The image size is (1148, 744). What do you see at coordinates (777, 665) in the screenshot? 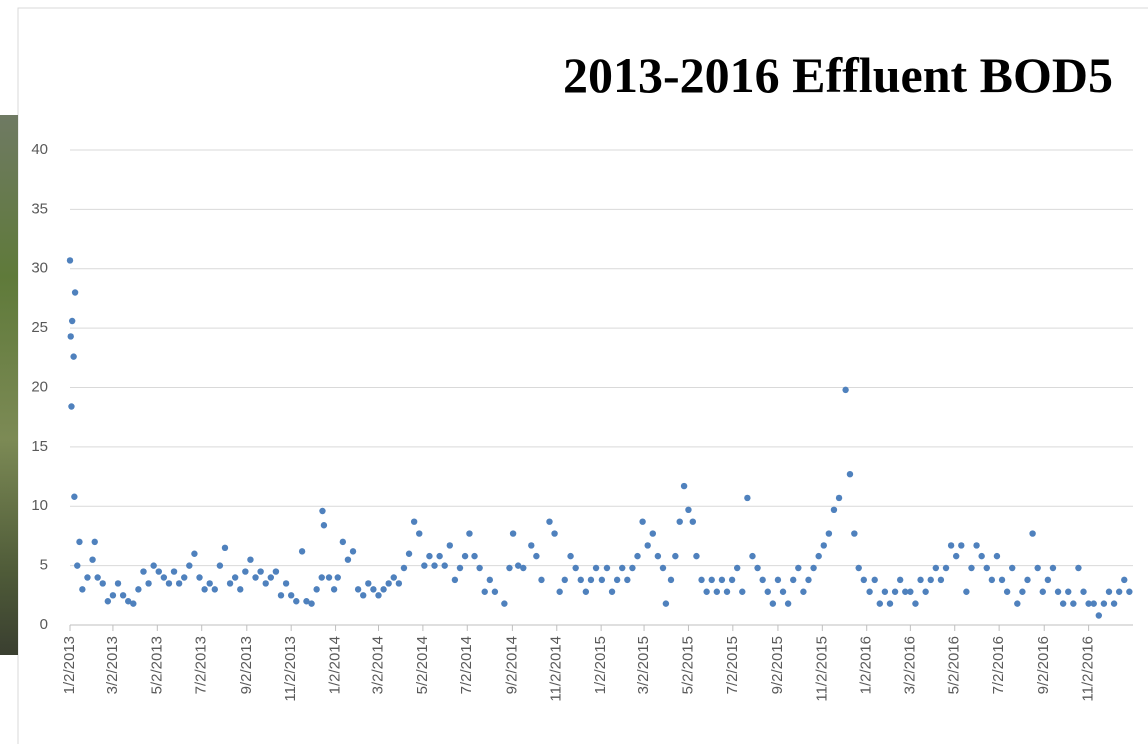
I see `x-tick-label: 9/2/2015` at bounding box center [777, 665].